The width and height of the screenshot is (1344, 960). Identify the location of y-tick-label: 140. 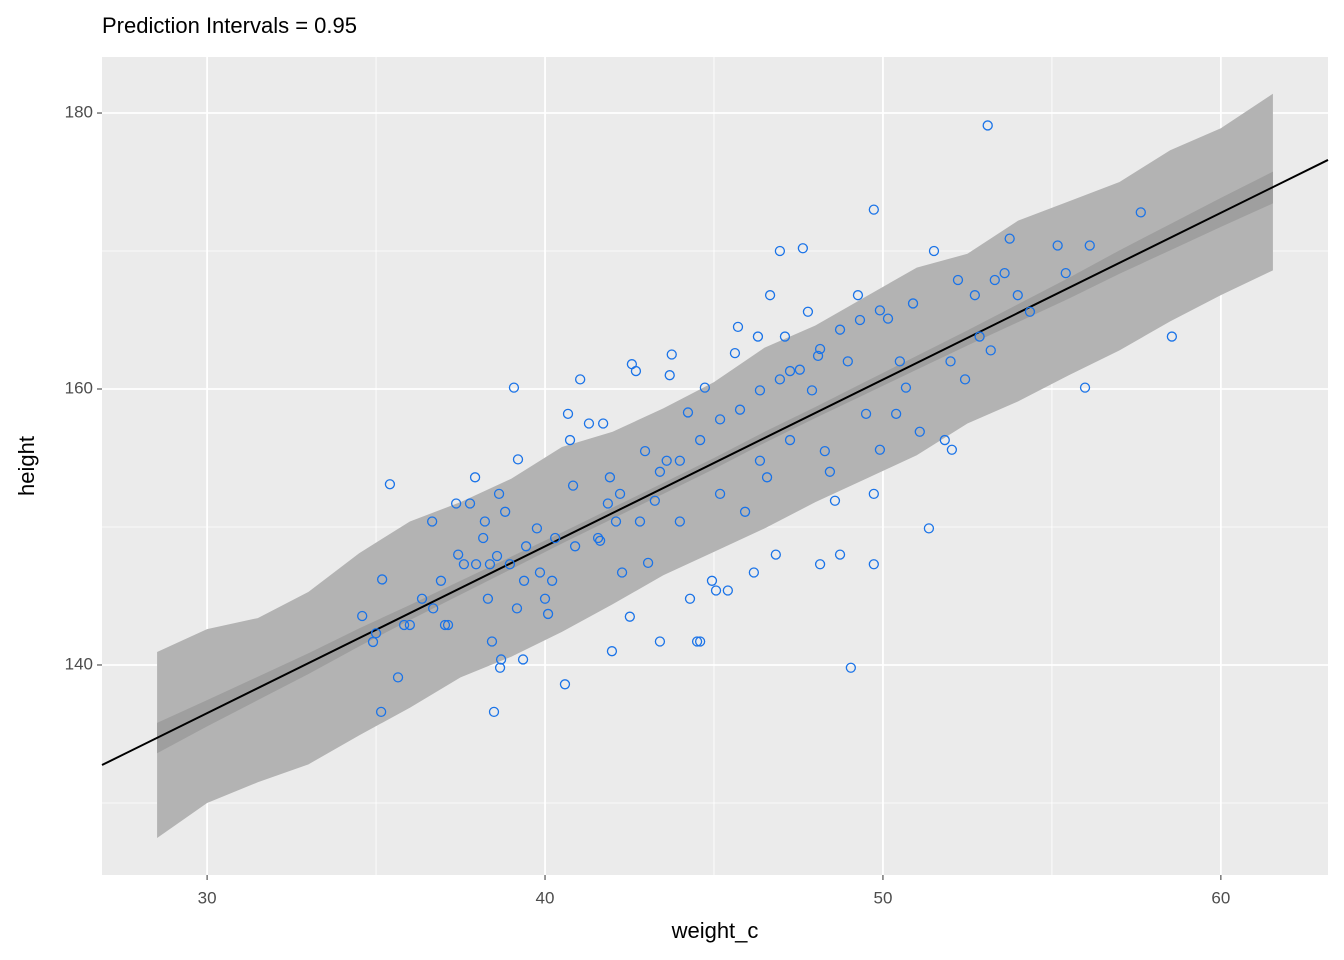
(79, 663).